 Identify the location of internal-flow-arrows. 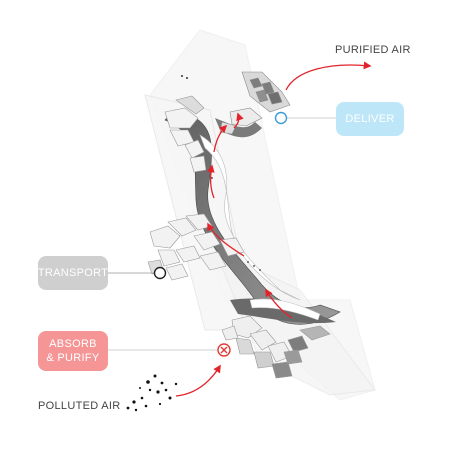
(249, 215).